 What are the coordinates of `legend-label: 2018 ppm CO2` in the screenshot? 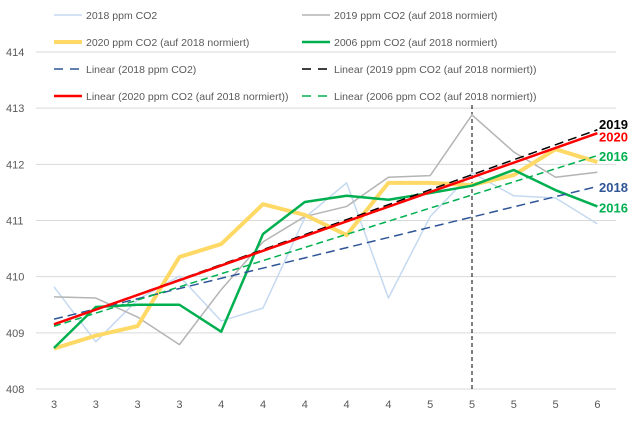 It's located at (121, 16).